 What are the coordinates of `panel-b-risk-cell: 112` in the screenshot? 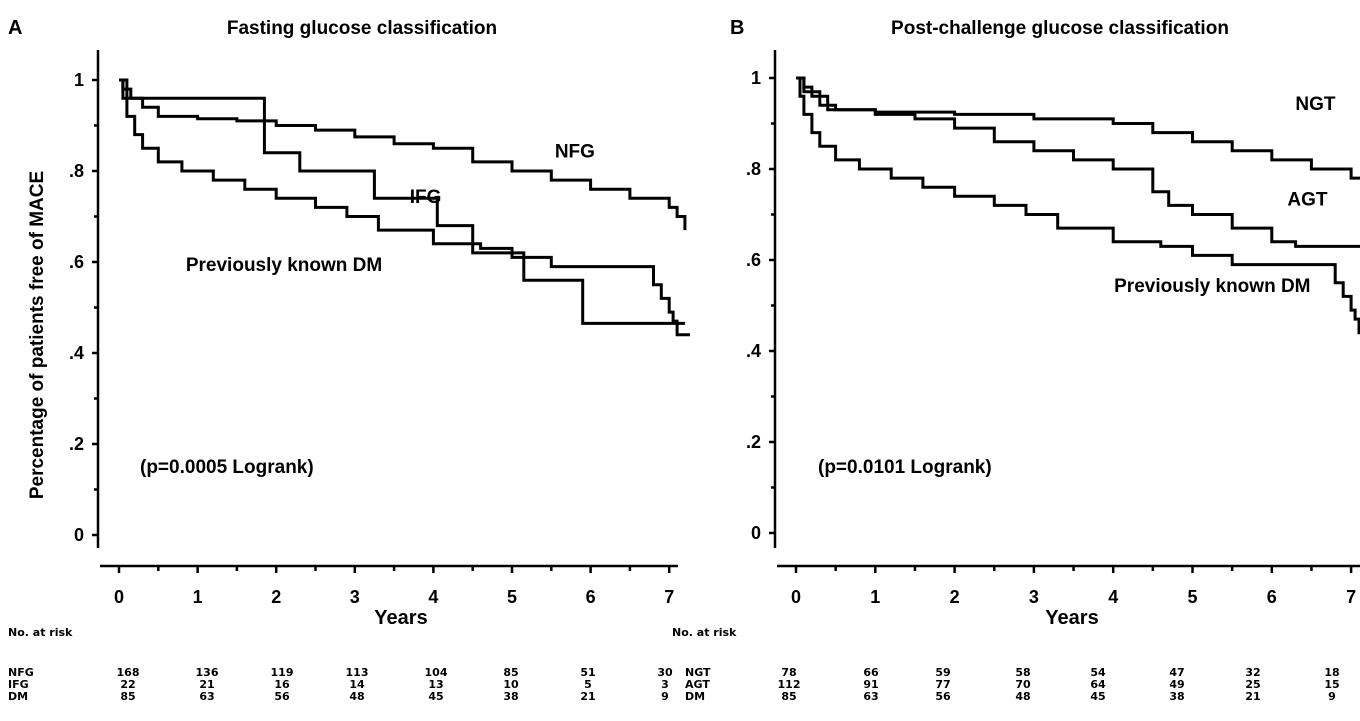 It's located at (789, 684).